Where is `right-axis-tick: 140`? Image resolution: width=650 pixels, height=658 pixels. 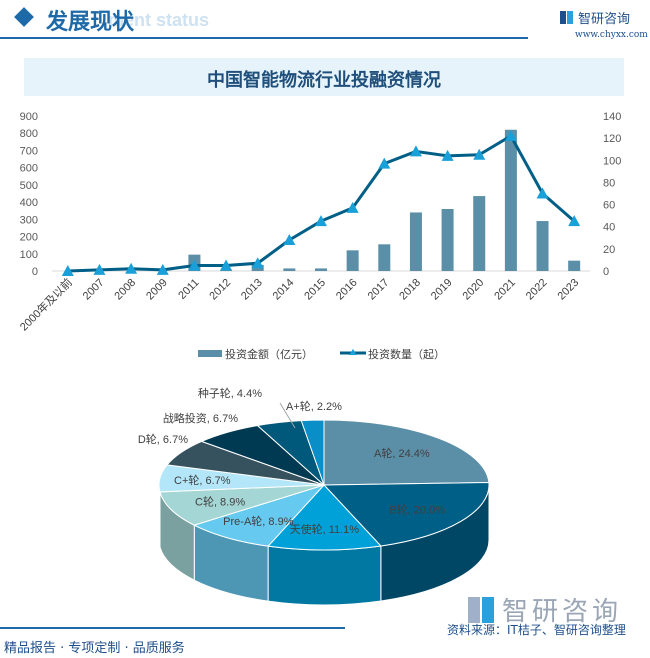 right-axis-tick: 140 is located at coordinates (612, 117).